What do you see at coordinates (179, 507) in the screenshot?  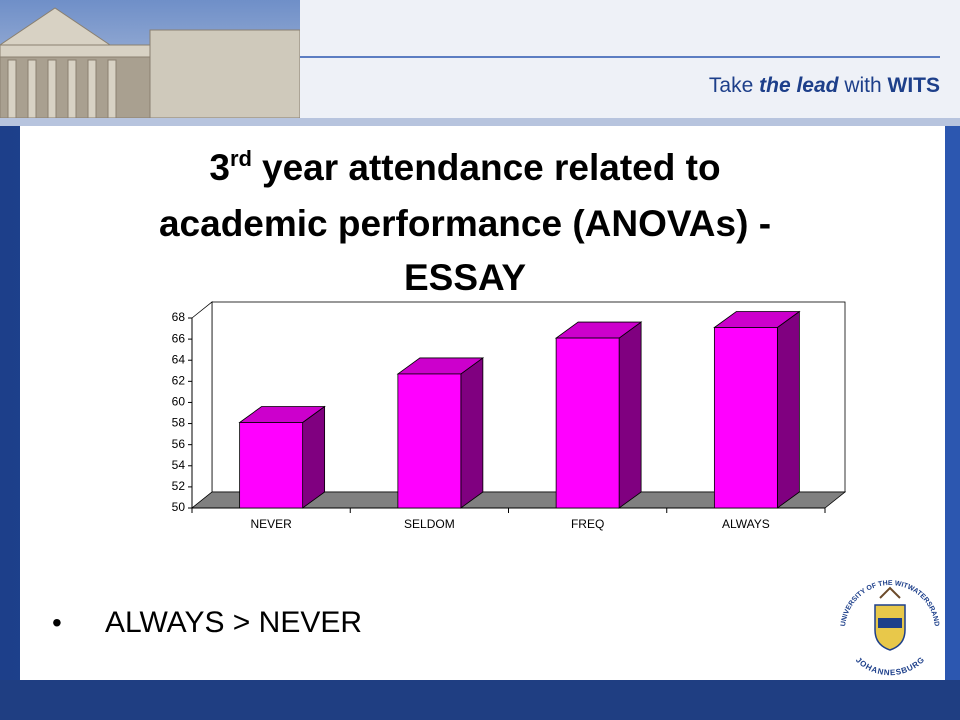 I see `y-tick-label: 50` at bounding box center [179, 507].